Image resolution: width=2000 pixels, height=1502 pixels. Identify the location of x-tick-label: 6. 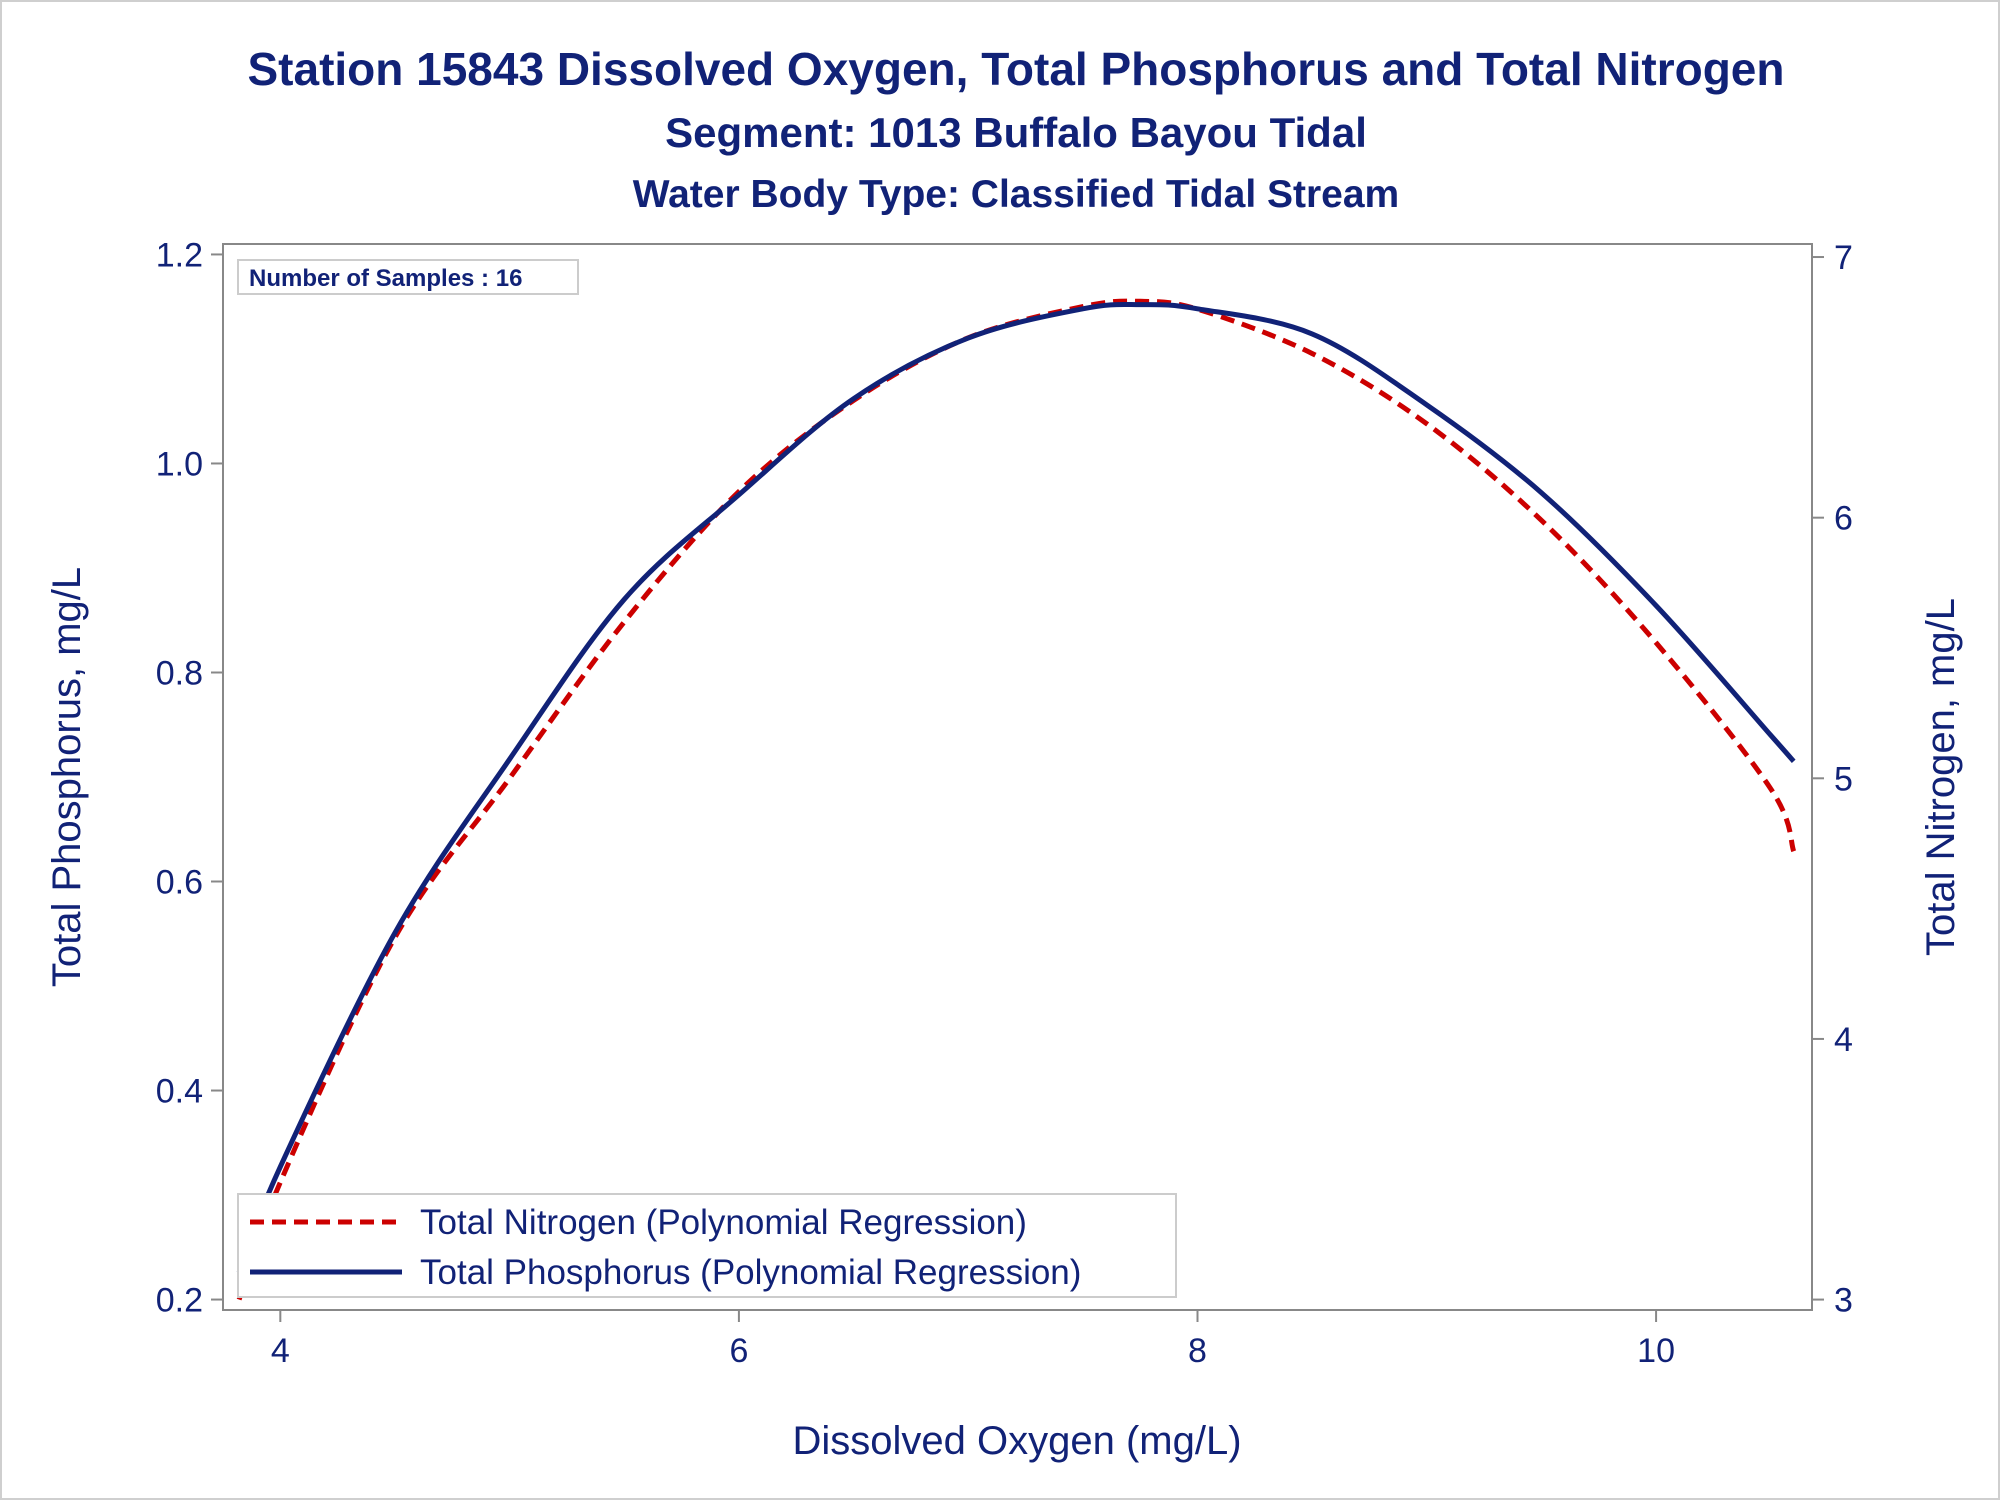
(738, 1351).